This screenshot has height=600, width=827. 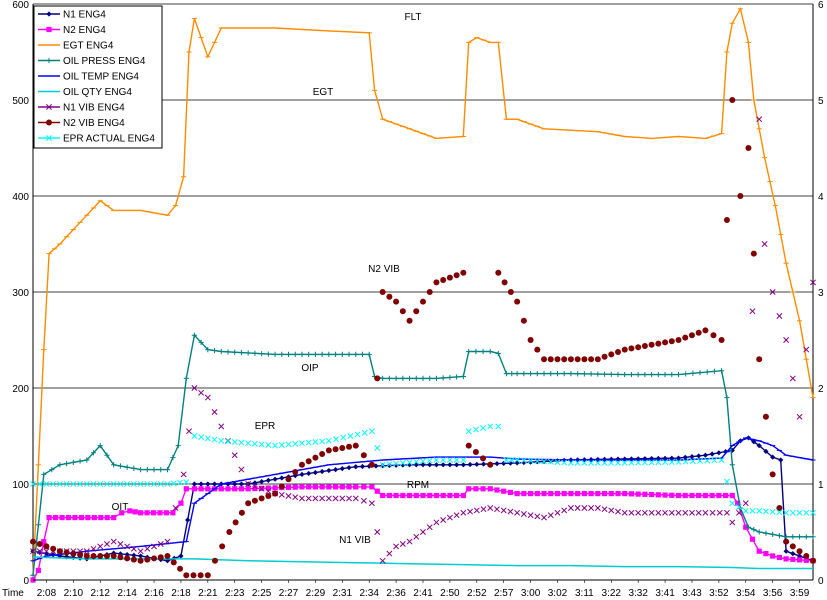 What do you see at coordinates (262, 593) in the screenshot?
I see `x-tick-label: 2:25` at bounding box center [262, 593].